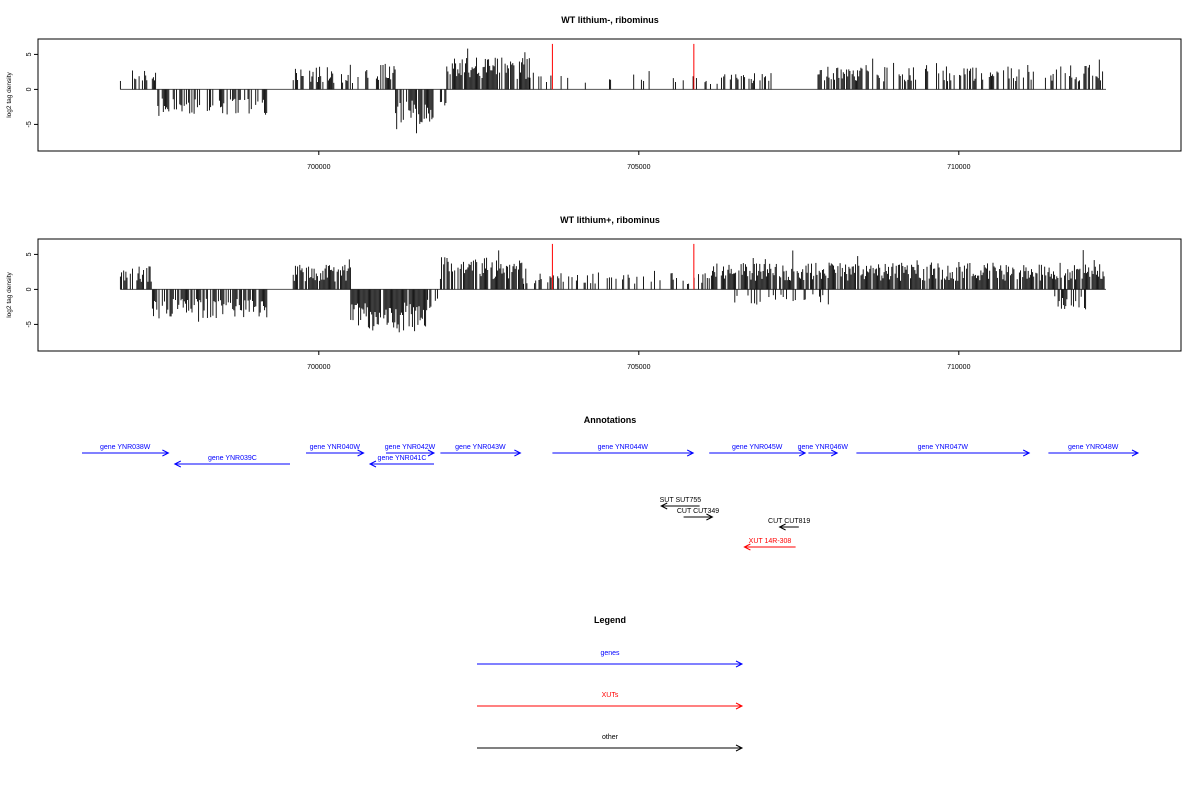 The width and height of the screenshot is (1200, 800). Describe the element at coordinates (232, 458) in the screenshot. I see `feature-label: gene YNR039C` at that location.